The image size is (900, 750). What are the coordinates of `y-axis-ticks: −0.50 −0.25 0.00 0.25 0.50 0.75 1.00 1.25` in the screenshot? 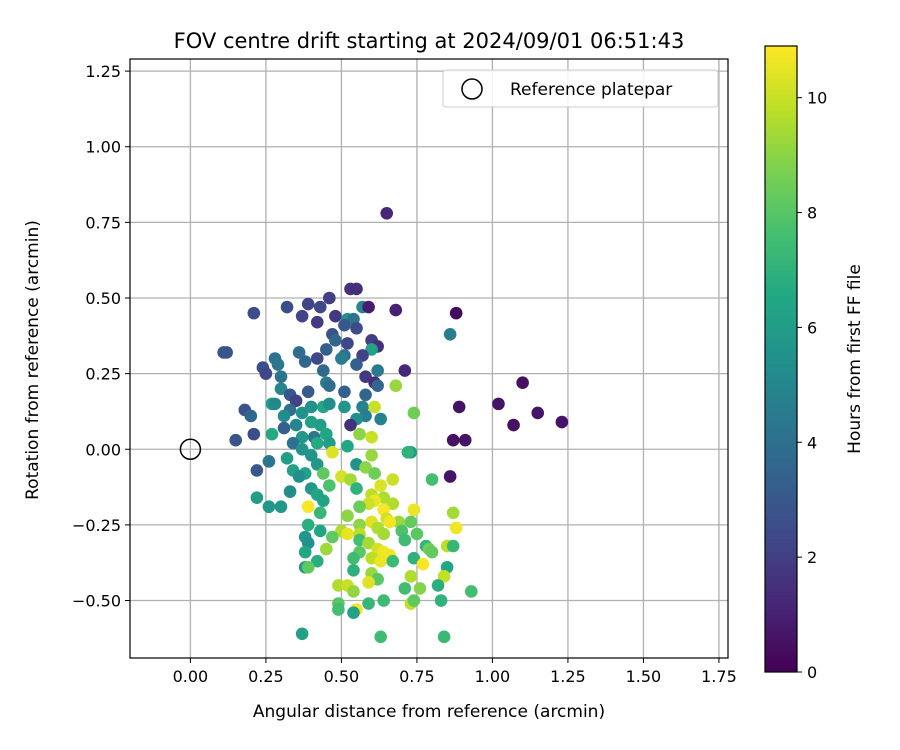 It's located at (101, 336).